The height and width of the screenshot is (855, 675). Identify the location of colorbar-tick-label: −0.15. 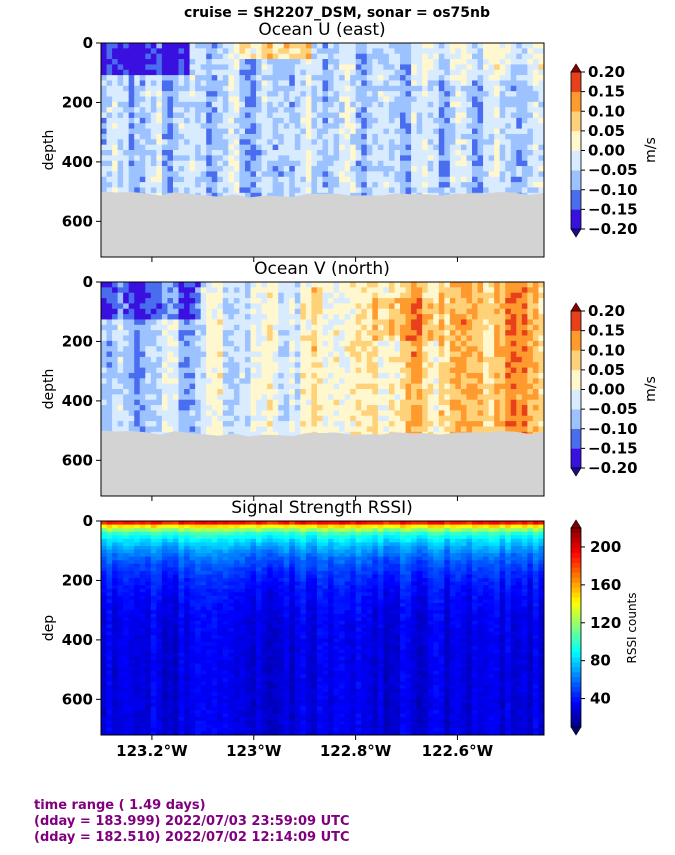
(613, 209).